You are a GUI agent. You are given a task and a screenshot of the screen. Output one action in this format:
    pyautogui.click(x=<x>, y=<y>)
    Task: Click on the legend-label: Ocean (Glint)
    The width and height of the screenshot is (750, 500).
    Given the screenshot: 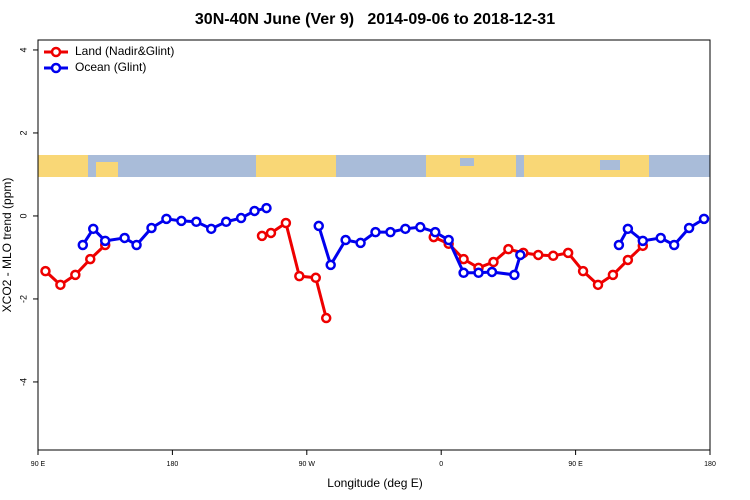 What is the action you would take?
    pyautogui.click(x=110, y=67)
    